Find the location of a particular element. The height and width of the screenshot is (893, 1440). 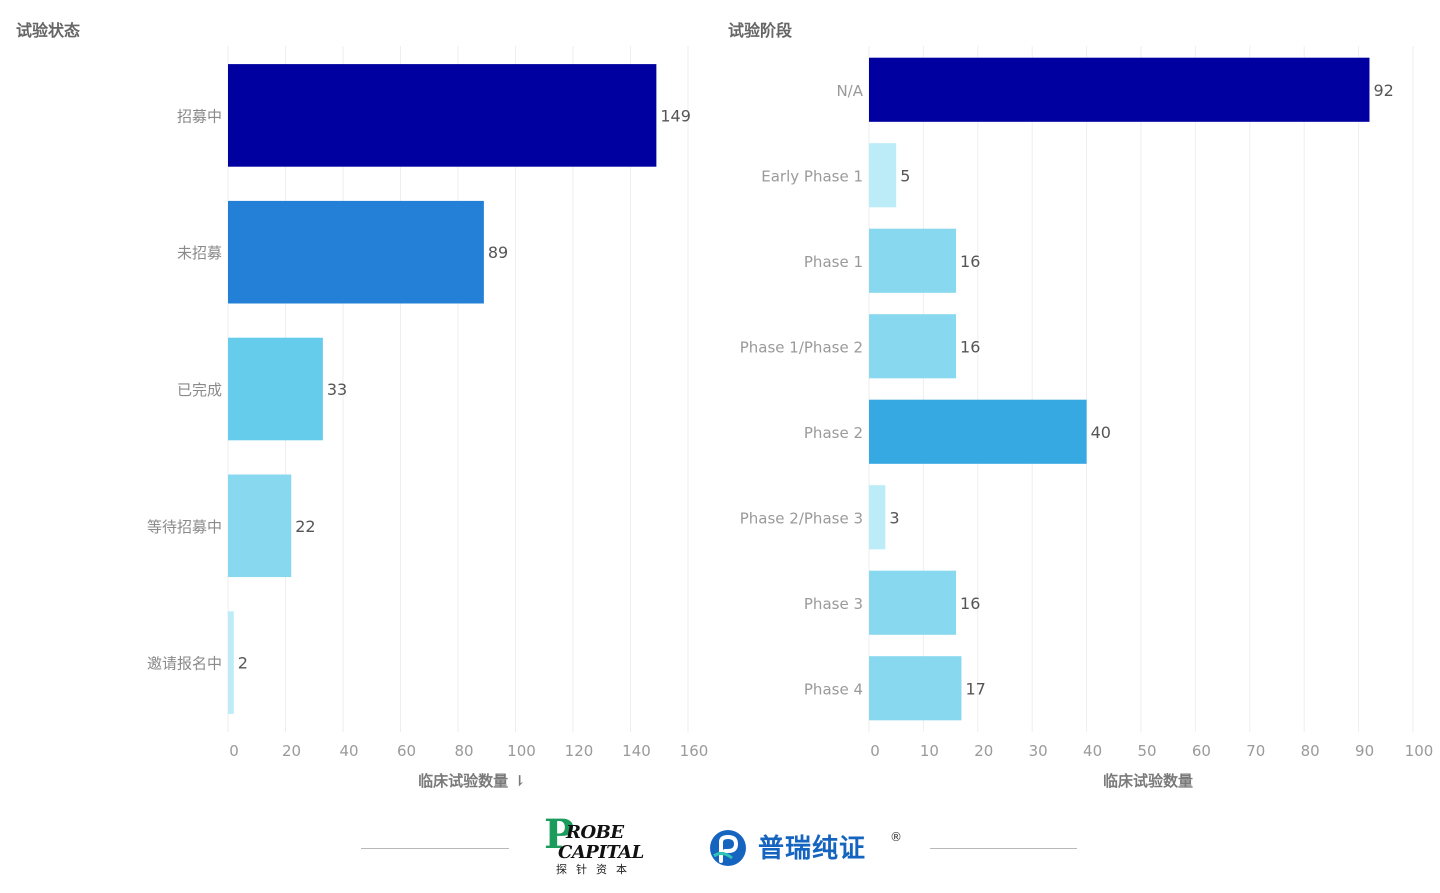

purui-logo-text: 普瑞纯证 is located at coordinates (812, 849).